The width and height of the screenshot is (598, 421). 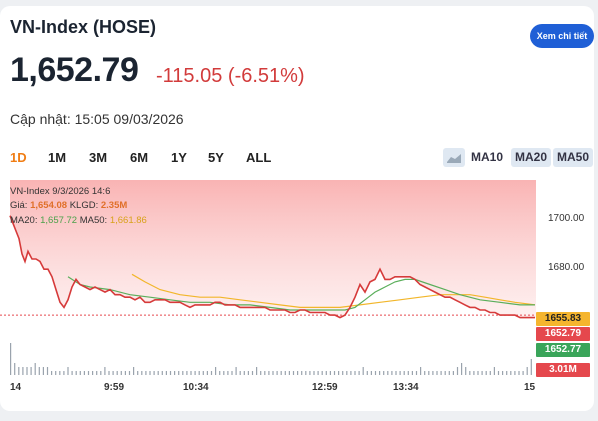 What do you see at coordinates (573, 157) in the screenshot?
I see `ma50-toggle: MA50` at bounding box center [573, 157].